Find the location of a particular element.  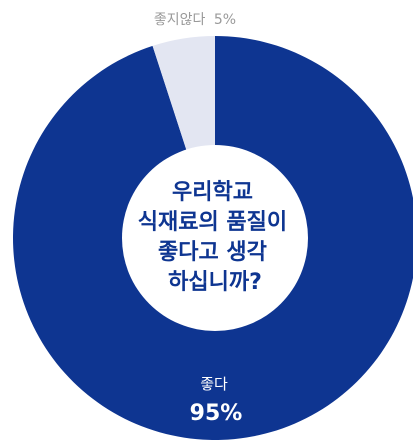

chart-question-line: 식재료의 품질이 is located at coordinates (212, 222).